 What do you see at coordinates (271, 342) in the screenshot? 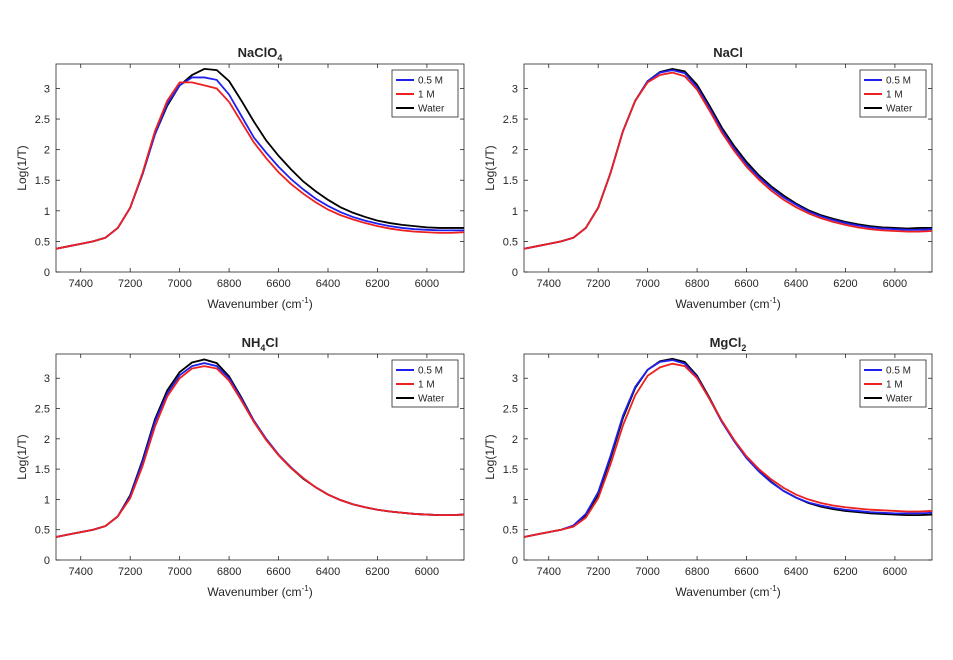
I see `chart-title-end: Cl` at bounding box center [271, 342].